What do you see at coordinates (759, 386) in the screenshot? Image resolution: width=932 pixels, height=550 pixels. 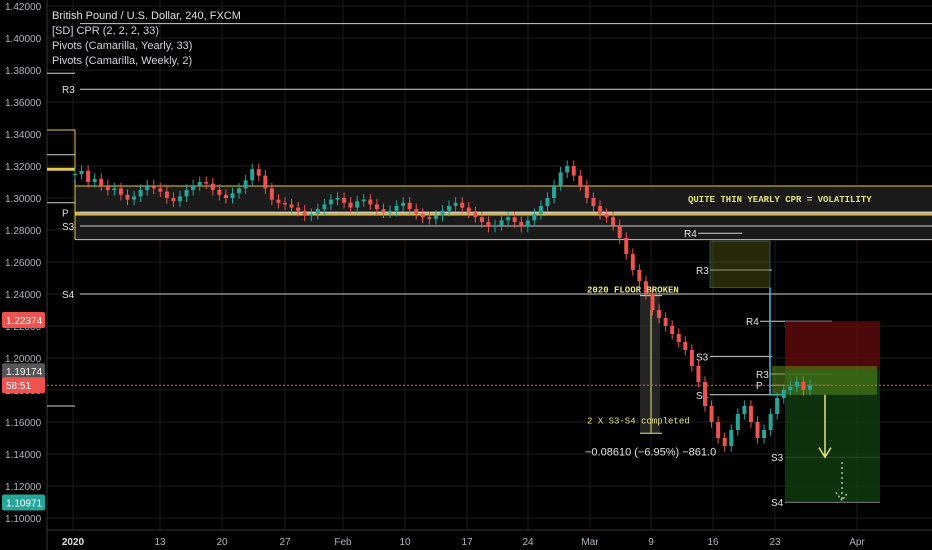 I see `weekly-pivot-label: P` at bounding box center [759, 386].